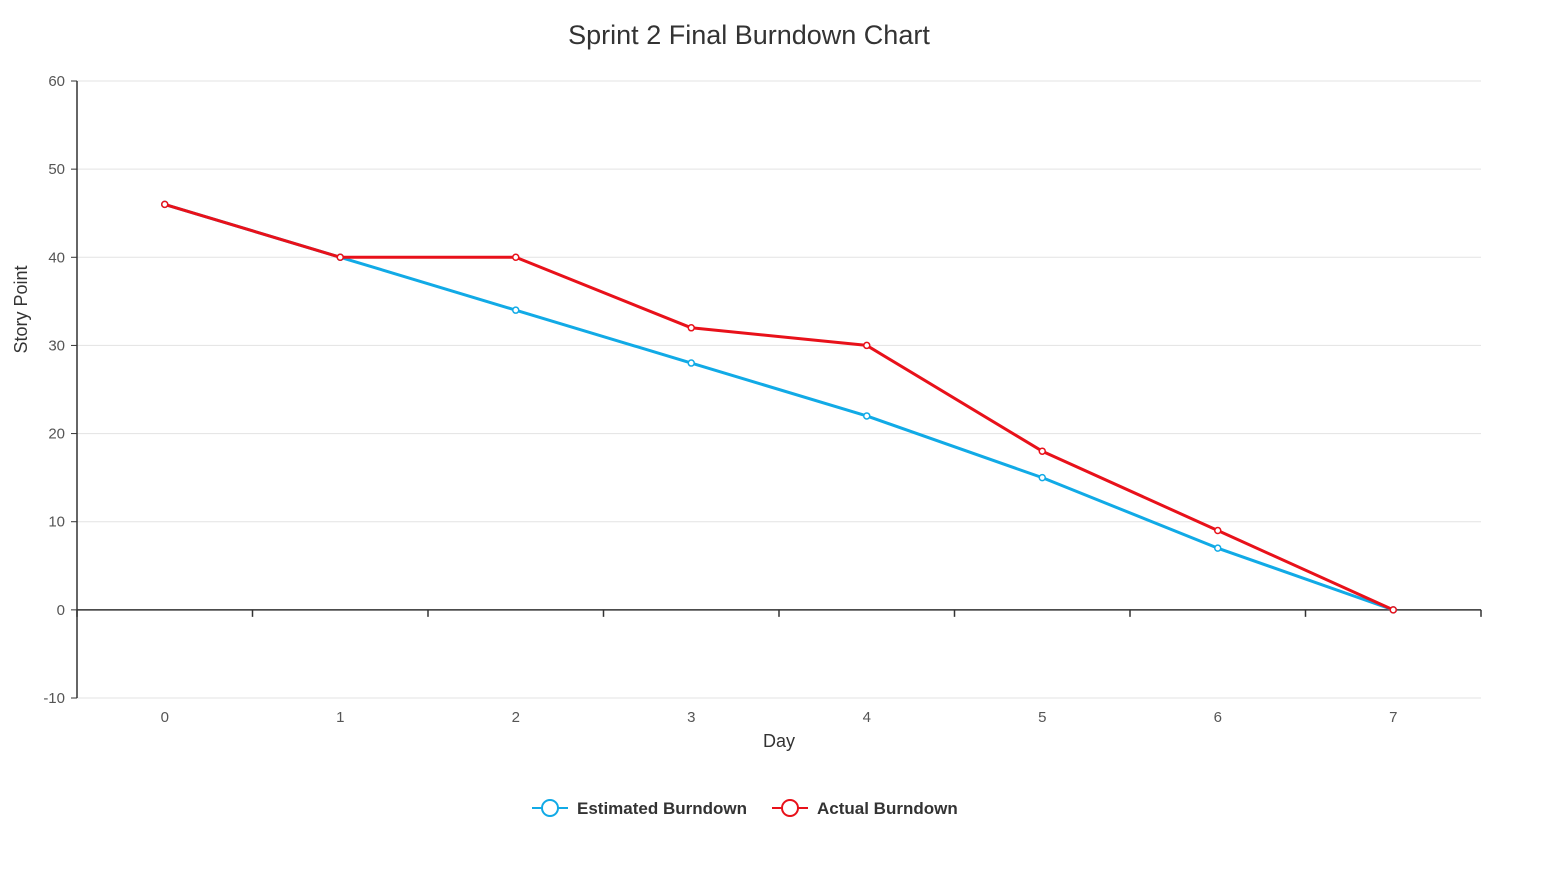  I want to click on x-tick-label: 7, so click(1393, 717).